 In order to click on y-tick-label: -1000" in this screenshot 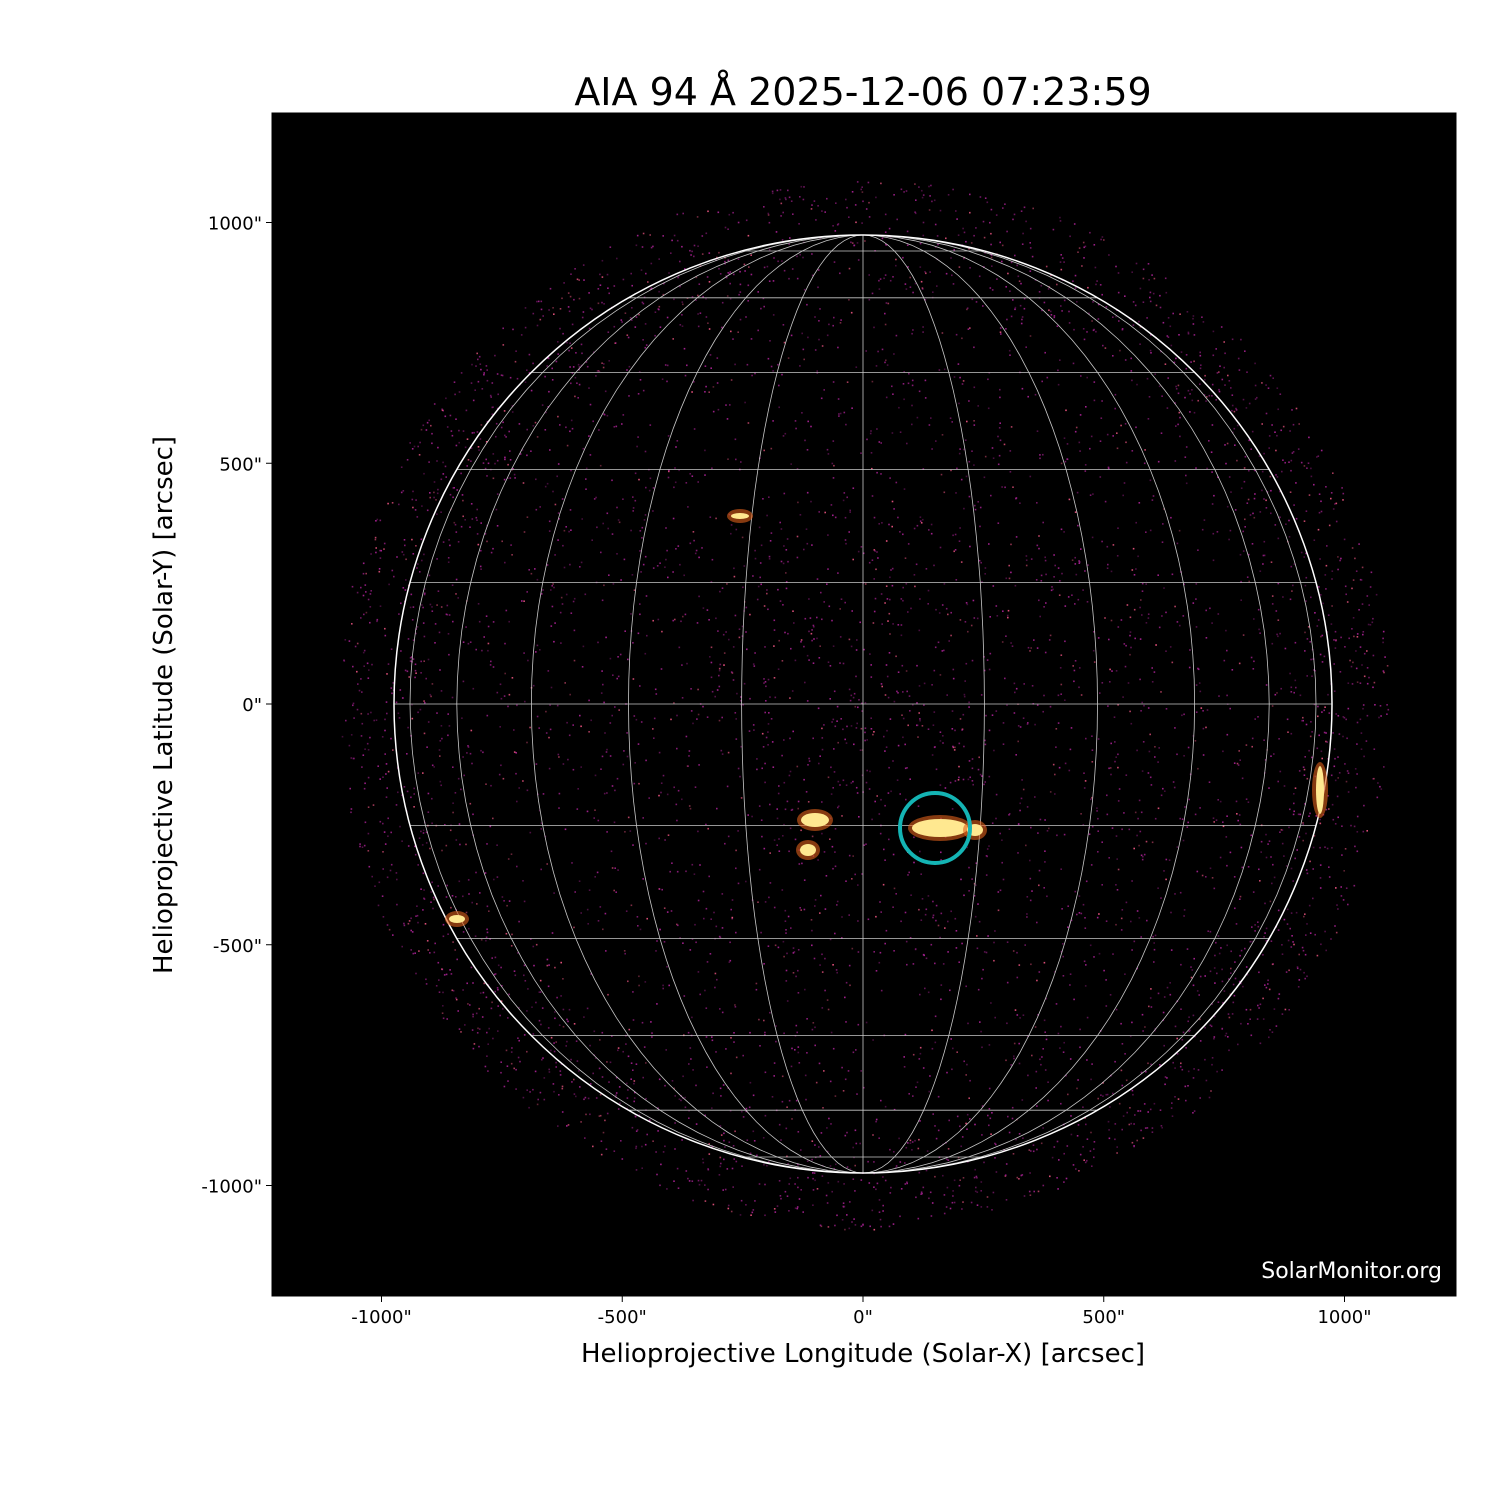, I will do `click(231, 1187)`.